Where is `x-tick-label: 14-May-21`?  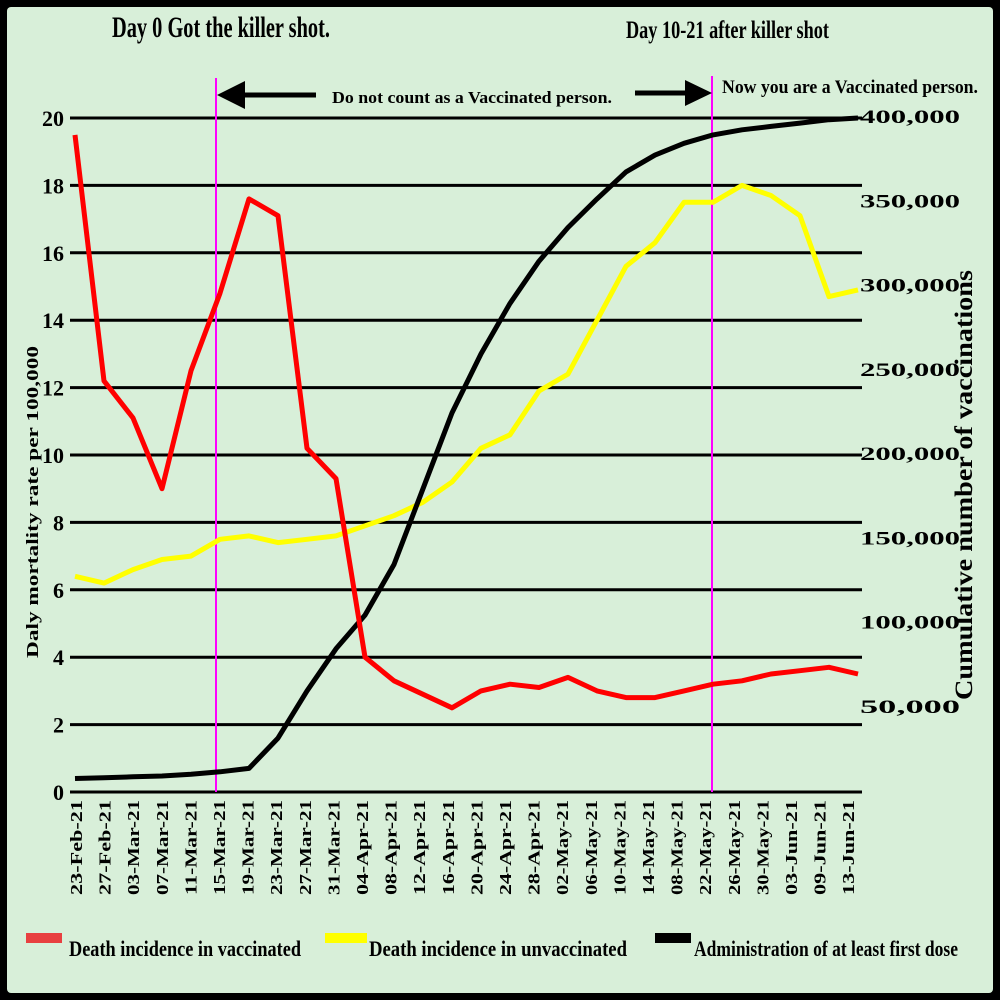
x-tick-label: 14-May-21 is located at coordinates (648, 847).